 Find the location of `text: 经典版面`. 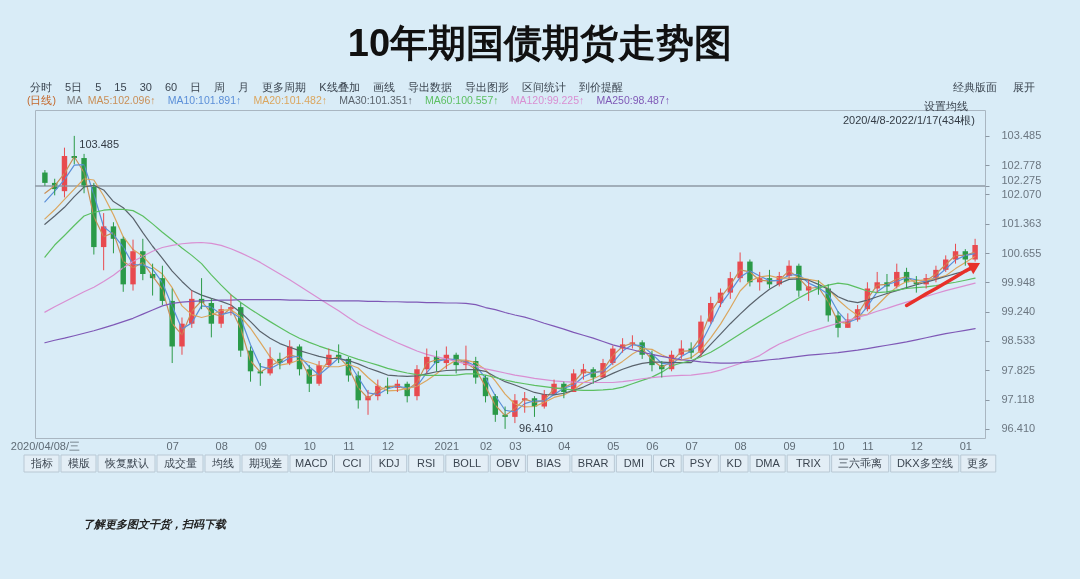

text: 经典版面 is located at coordinates (975, 87).